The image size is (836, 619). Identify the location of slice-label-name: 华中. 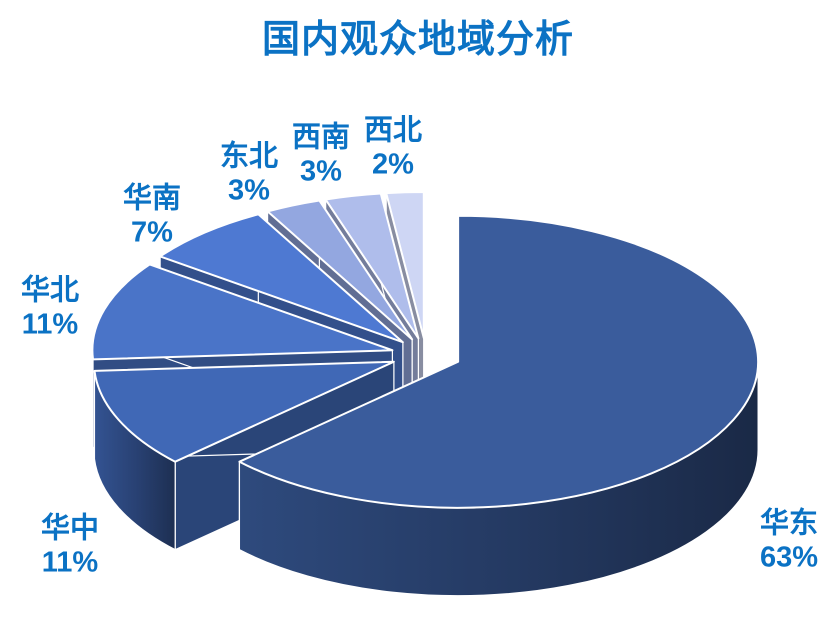
(70, 528).